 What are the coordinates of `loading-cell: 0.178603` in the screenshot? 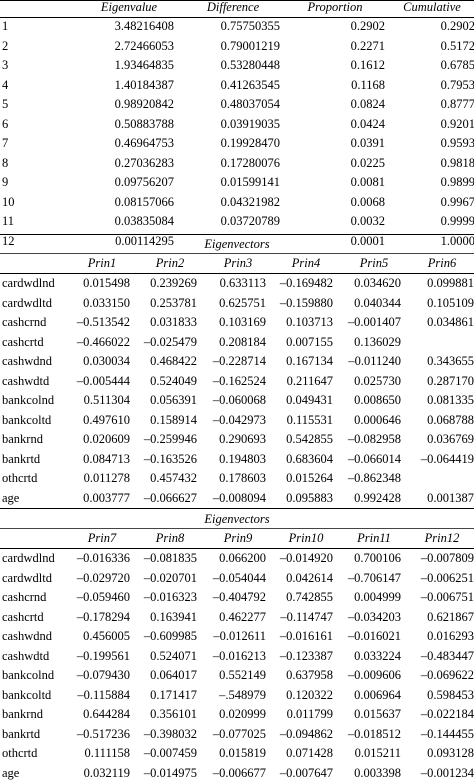 It's located at (242, 478).